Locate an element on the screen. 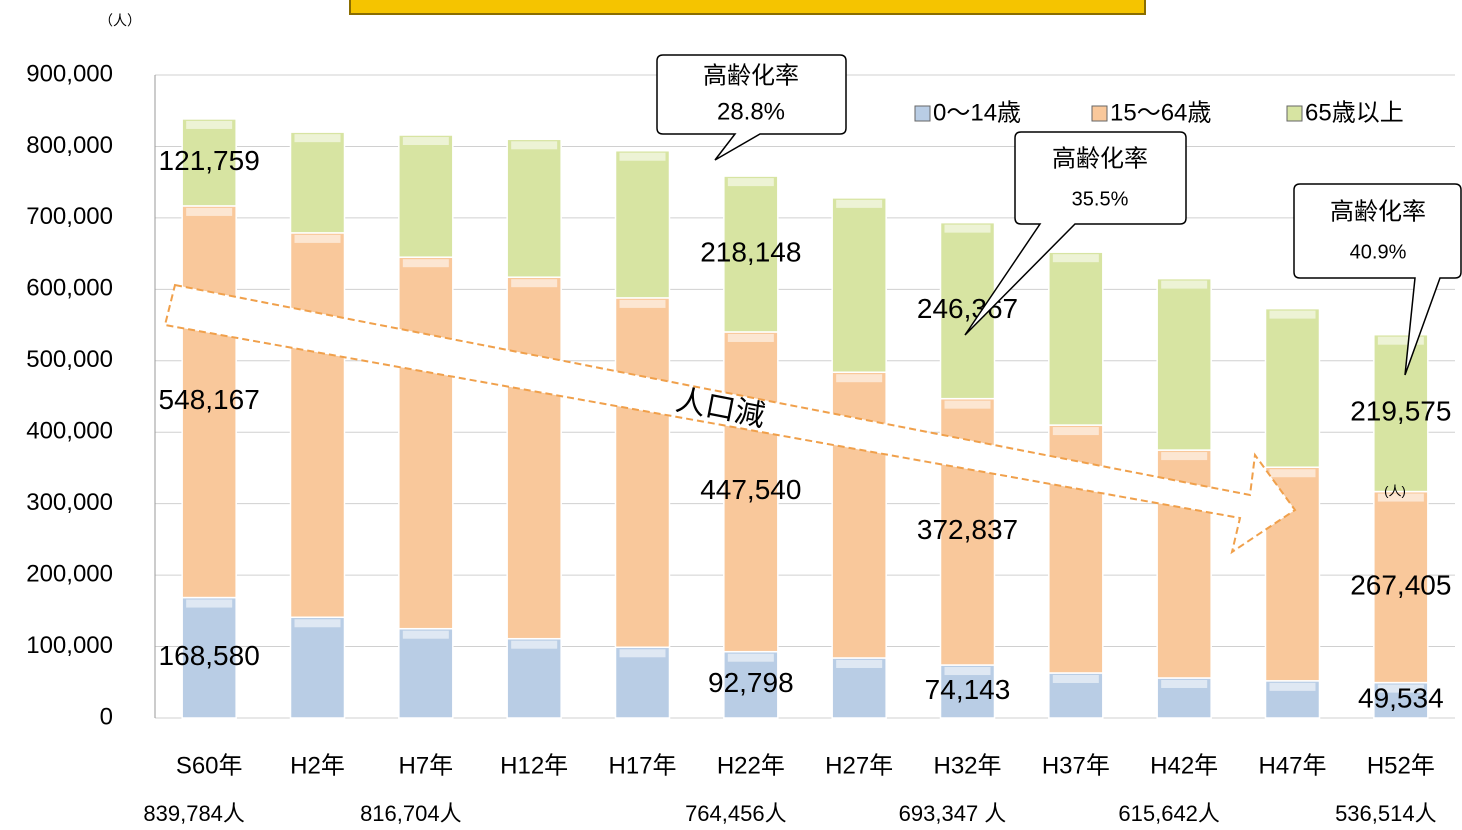 Image resolution: width=1462 pixels, height=830 pixels. data-label: 267,405 is located at coordinates (1400, 584).